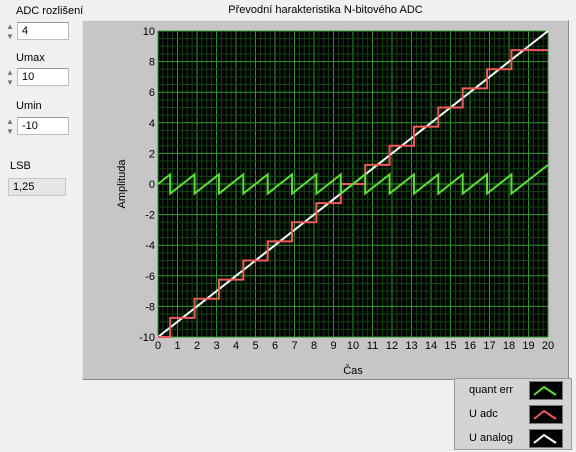 The height and width of the screenshot is (452, 576). I want to click on legend-item-u-analog: U analog, so click(514, 438).